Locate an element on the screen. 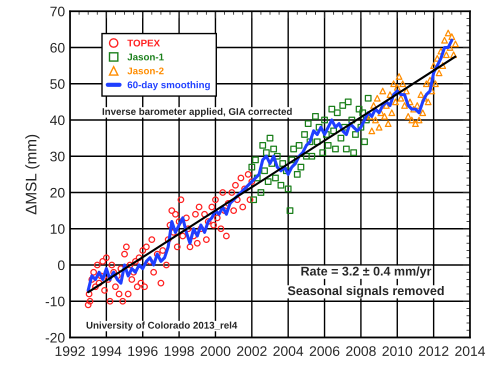  x-tick-label: 2000 is located at coordinates (215, 351).